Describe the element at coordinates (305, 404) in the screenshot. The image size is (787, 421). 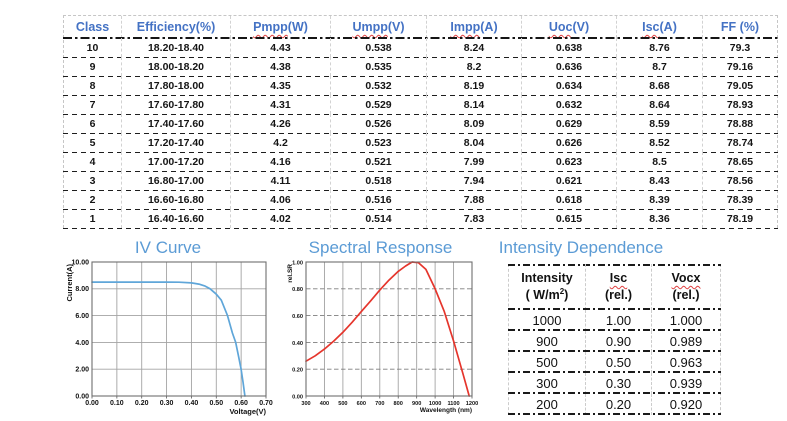
I see `svg-text: 300` at that location.